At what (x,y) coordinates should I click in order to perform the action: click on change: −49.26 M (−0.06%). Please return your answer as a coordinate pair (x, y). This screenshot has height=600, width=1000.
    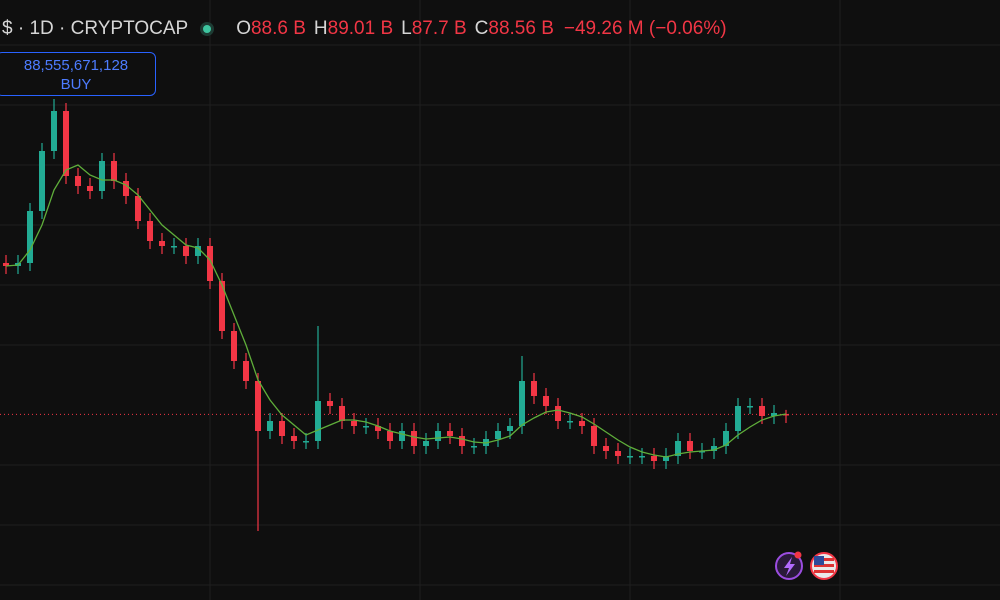
    Looking at the image, I should click on (645, 28).